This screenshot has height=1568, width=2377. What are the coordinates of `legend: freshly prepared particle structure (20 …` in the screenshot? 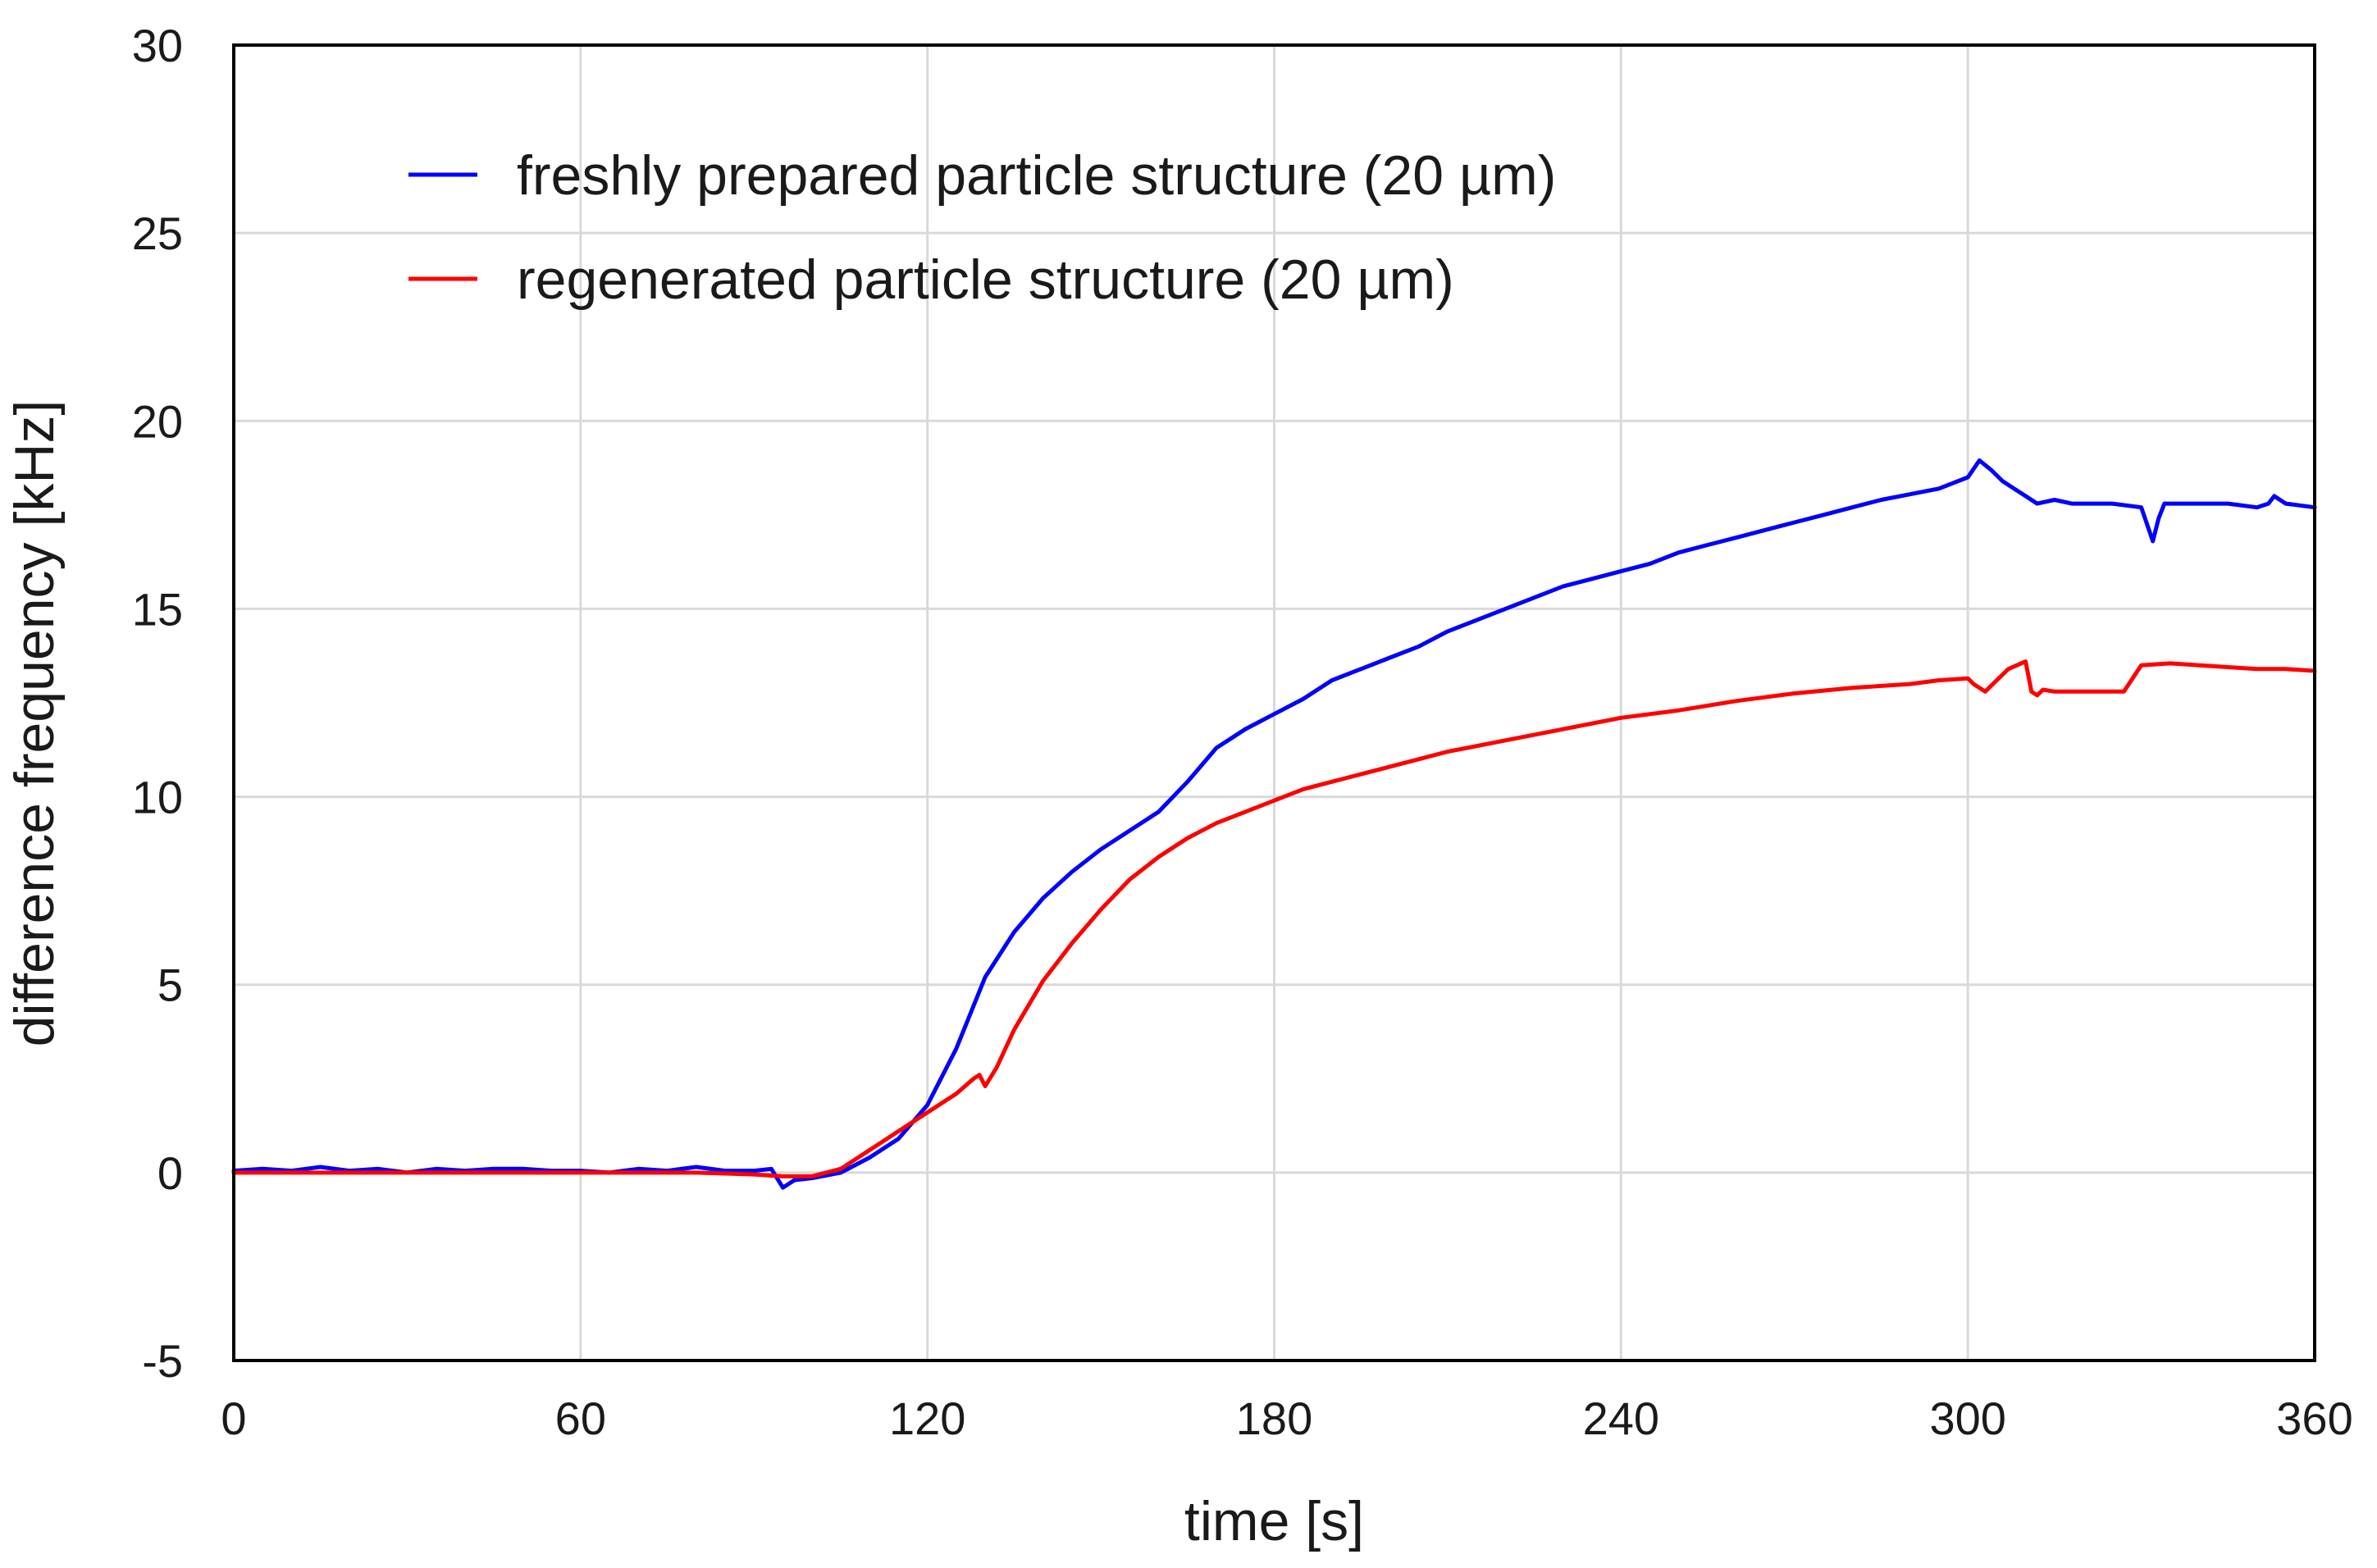 It's located at (982, 227).